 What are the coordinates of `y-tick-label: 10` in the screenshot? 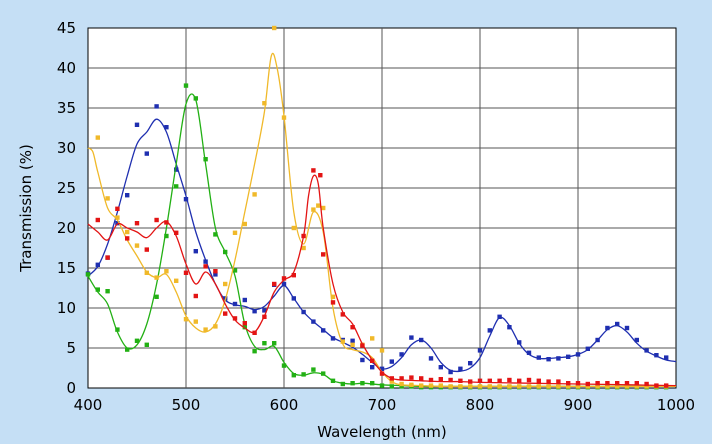 It's located at (66, 308).